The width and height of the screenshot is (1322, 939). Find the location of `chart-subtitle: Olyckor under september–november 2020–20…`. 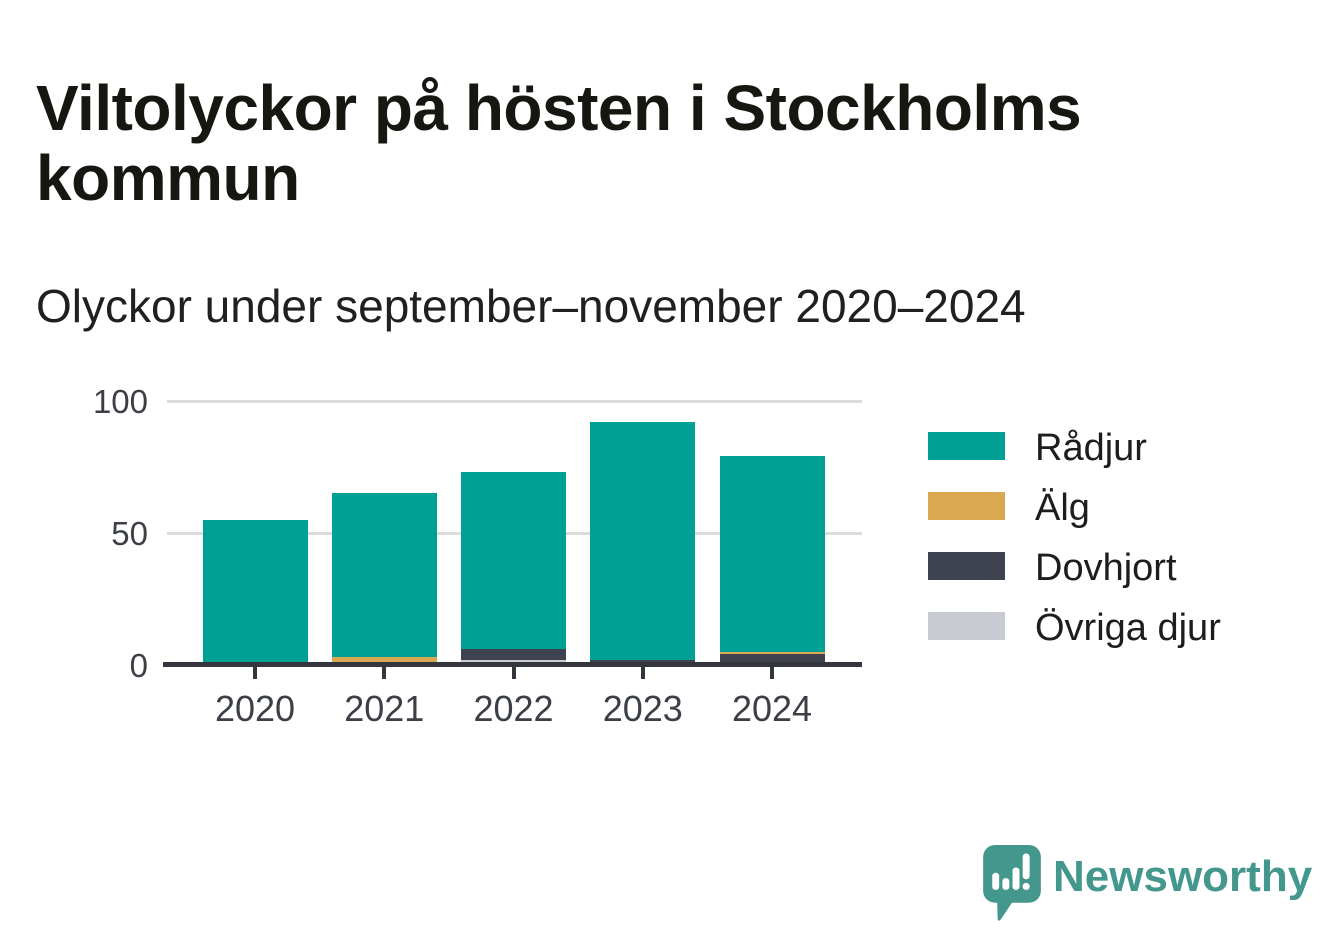

chart-subtitle: Olyckor under september–november 2020–20… is located at coordinates (531, 306).